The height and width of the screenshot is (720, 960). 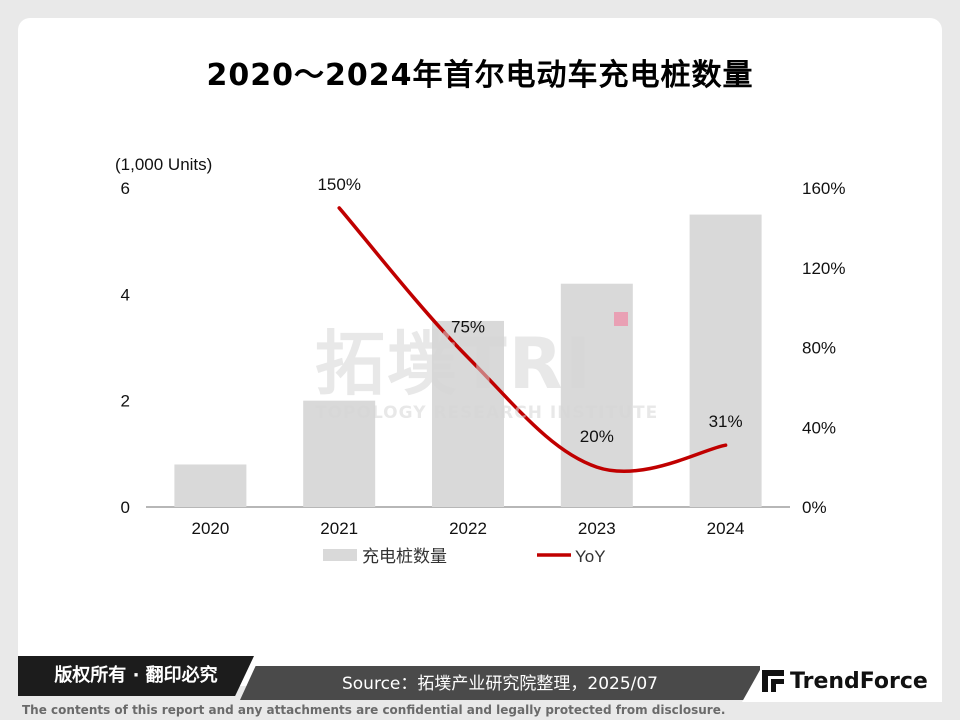 What do you see at coordinates (210, 485) in the screenshot?
I see `bar-2020` at bounding box center [210, 485].